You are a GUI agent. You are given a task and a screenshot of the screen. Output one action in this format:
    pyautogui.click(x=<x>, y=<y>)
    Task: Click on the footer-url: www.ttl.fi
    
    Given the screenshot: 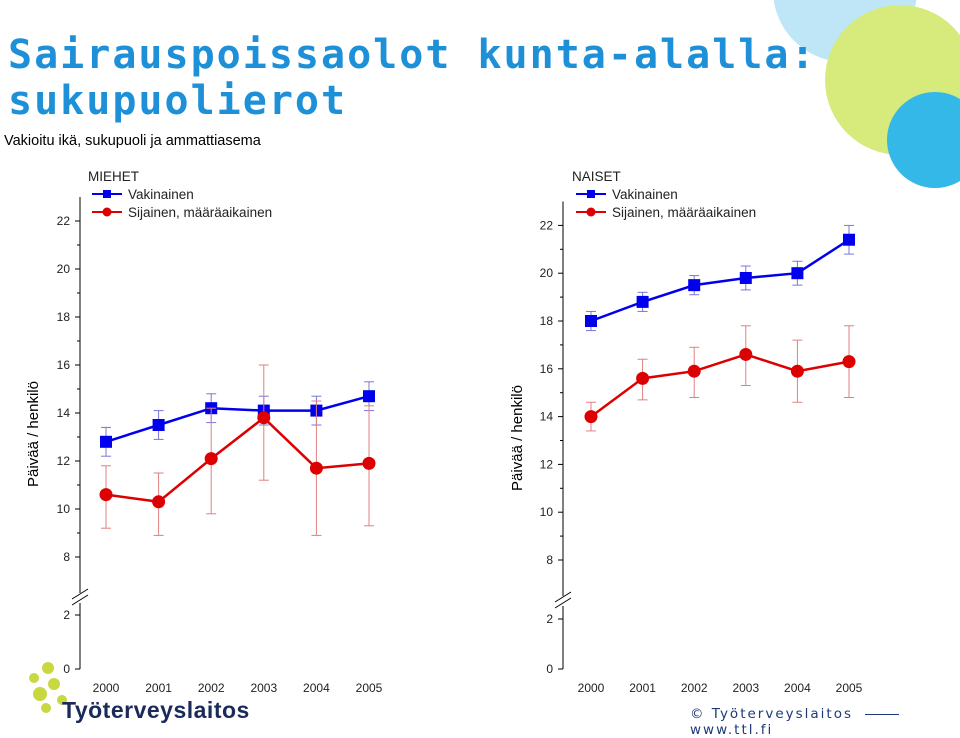 What is the action you would take?
    pyautogui.click(x=732, y=730)
    